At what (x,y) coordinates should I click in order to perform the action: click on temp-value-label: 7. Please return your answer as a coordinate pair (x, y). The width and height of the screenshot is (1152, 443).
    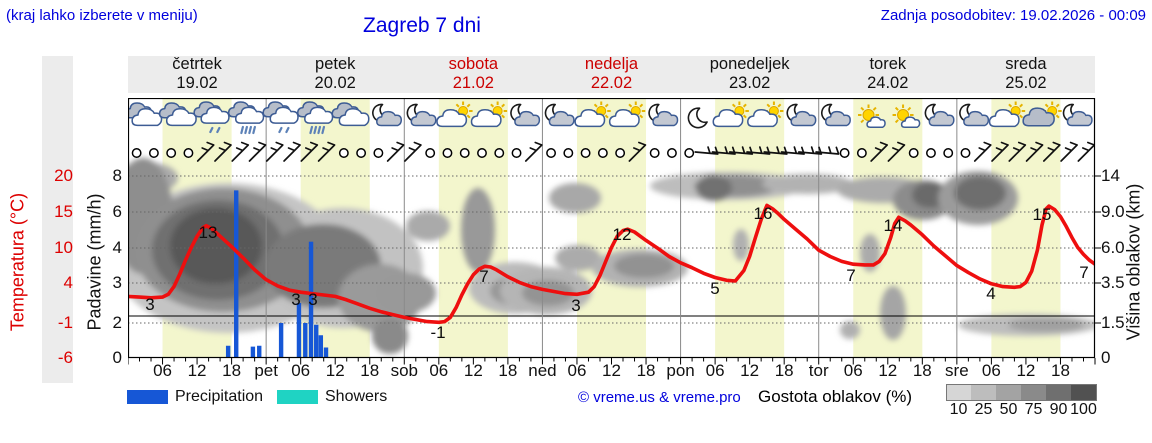
    Looking at the image, I should click on (1083, 272).